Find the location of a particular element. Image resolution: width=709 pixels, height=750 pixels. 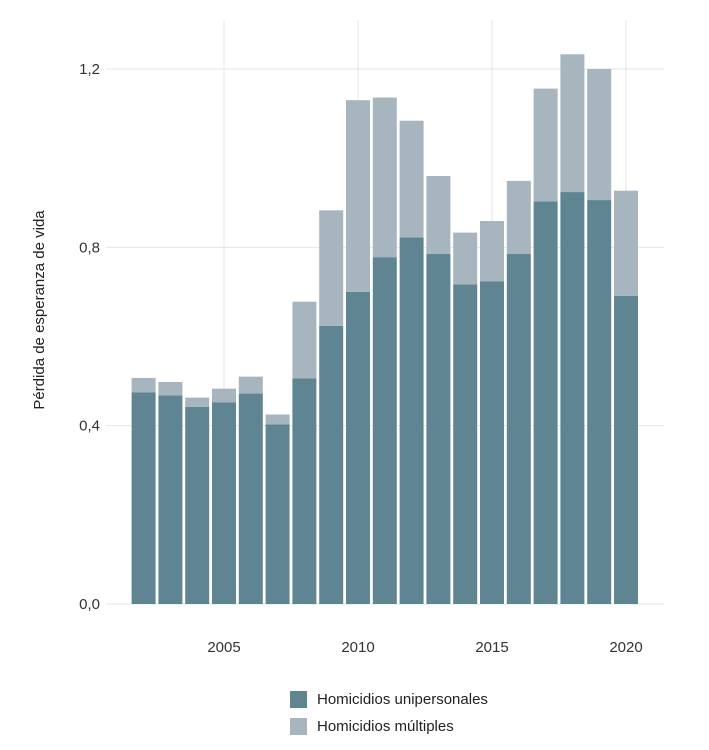

legend-swatch-multiples is located at coordinates (298, 726).